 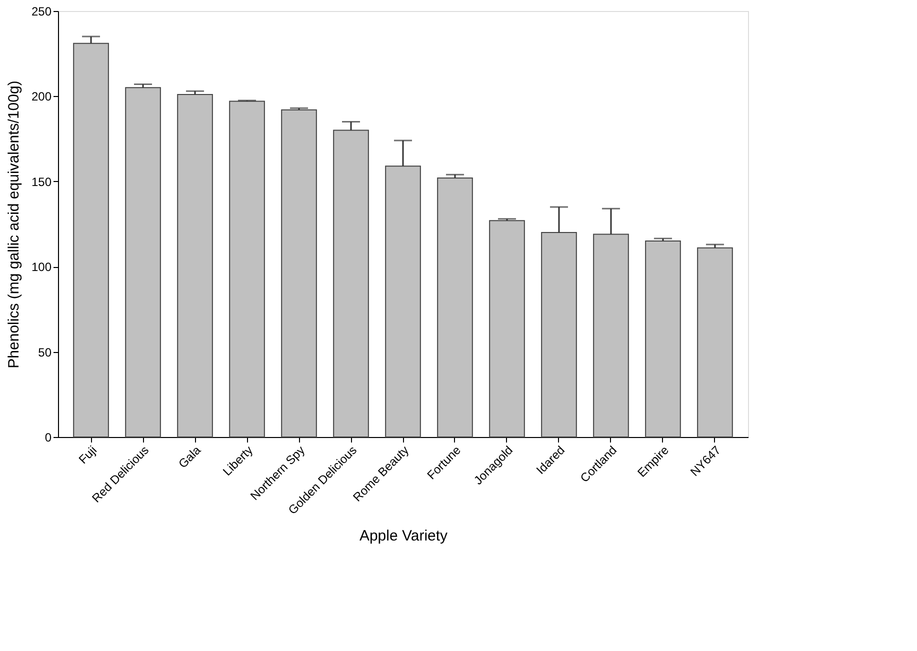 I want to click on y-tick-label: 250, so click(x=41, y=11).